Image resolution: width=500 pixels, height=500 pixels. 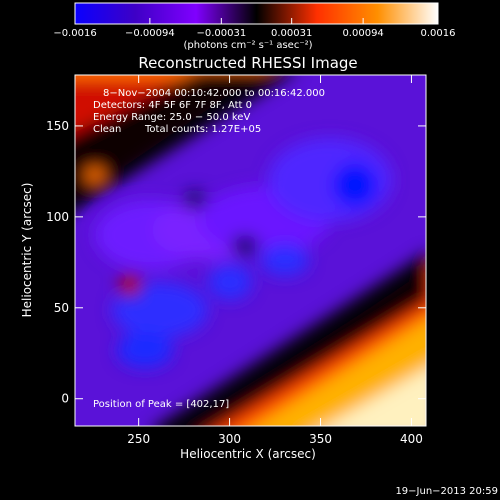 I want to click on y-axis-label: Heliocentric Y (arcsec), so click(x=27, y=250).